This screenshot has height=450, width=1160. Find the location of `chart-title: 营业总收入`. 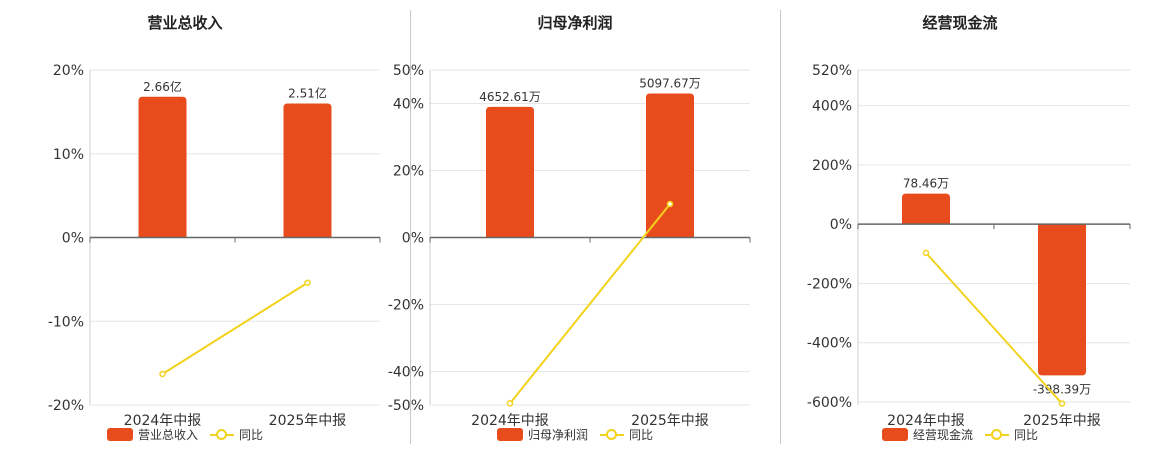

chart-title: 营业总收入 is located at coordinates (185, 23).